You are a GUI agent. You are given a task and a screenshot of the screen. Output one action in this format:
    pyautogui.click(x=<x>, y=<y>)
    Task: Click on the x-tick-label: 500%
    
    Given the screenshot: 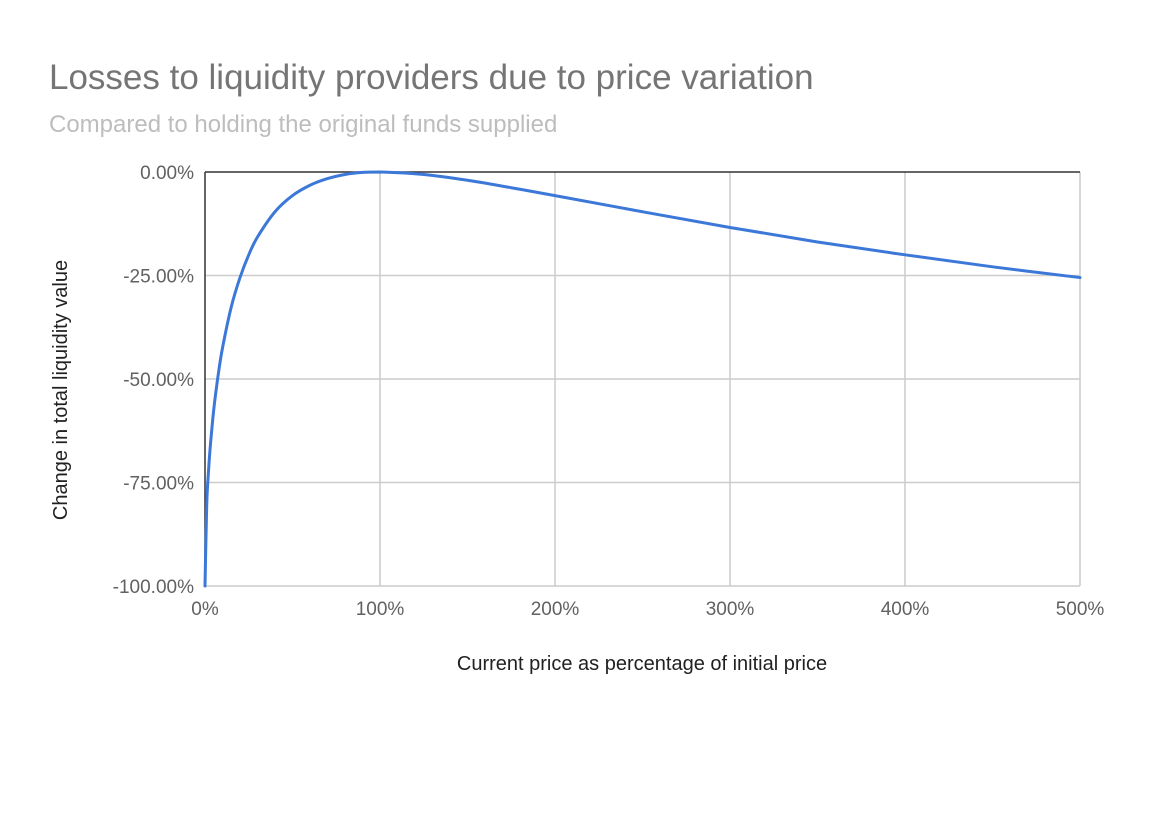 What is the action you would take?
    pyautogui.click(x=1080, y=609)
    